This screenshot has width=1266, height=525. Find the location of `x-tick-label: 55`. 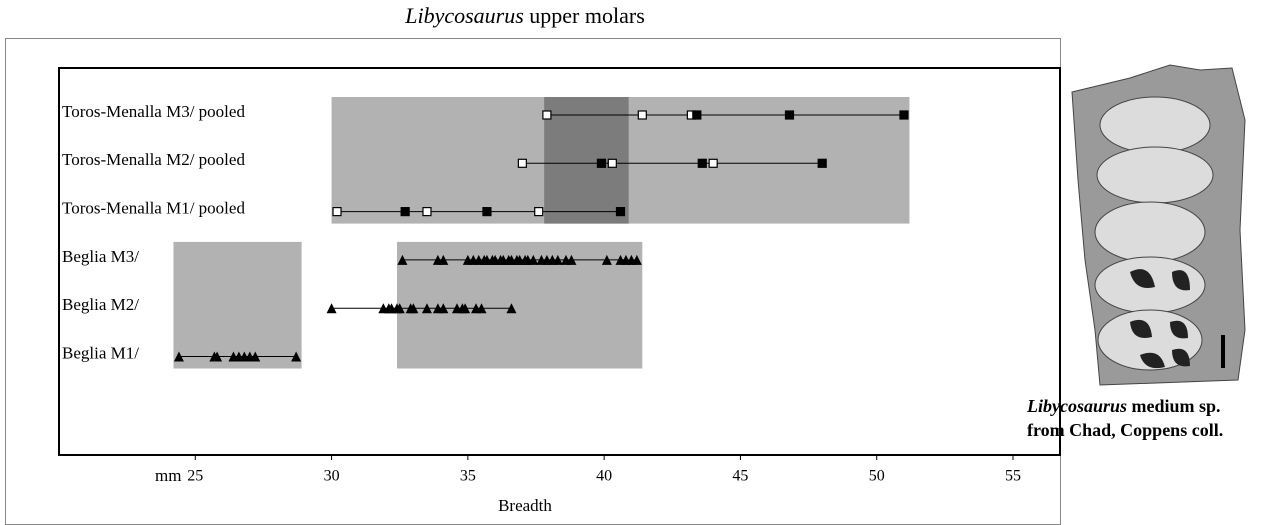

x-tick-label: 55 is located at coordinates (1013, 476).